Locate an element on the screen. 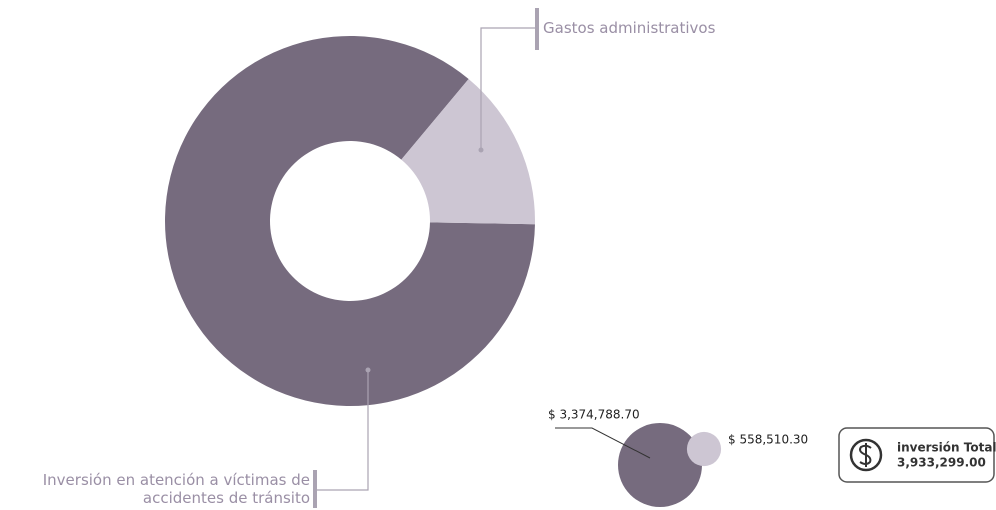 The width and height of the screenshot is (996, 510). category-label: Gastos administrativos is located at coordinates (629, 28).